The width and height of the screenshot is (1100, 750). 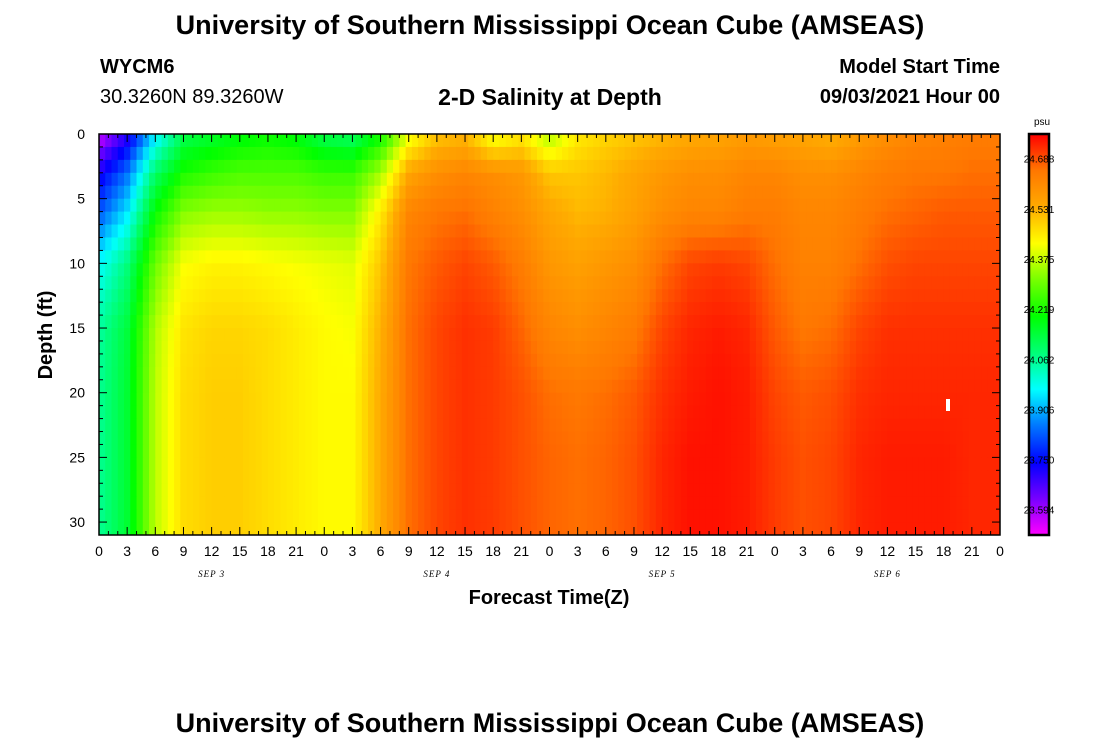 I want to click on x-tick-label: 21, so click(x=747, y=551).